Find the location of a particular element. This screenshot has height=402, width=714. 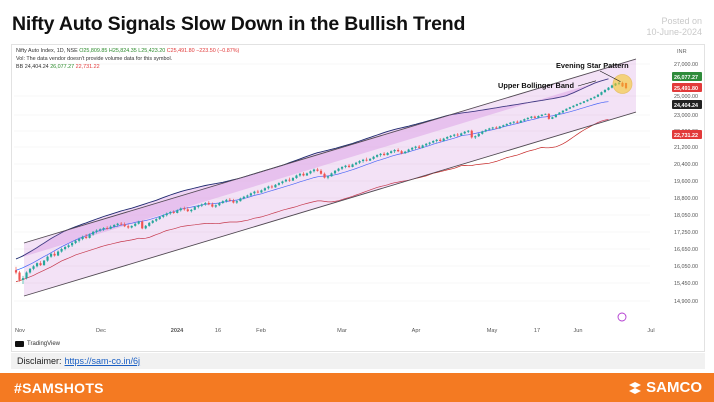

legend-low: L25,423.20 is located at coordinates (152, 51).